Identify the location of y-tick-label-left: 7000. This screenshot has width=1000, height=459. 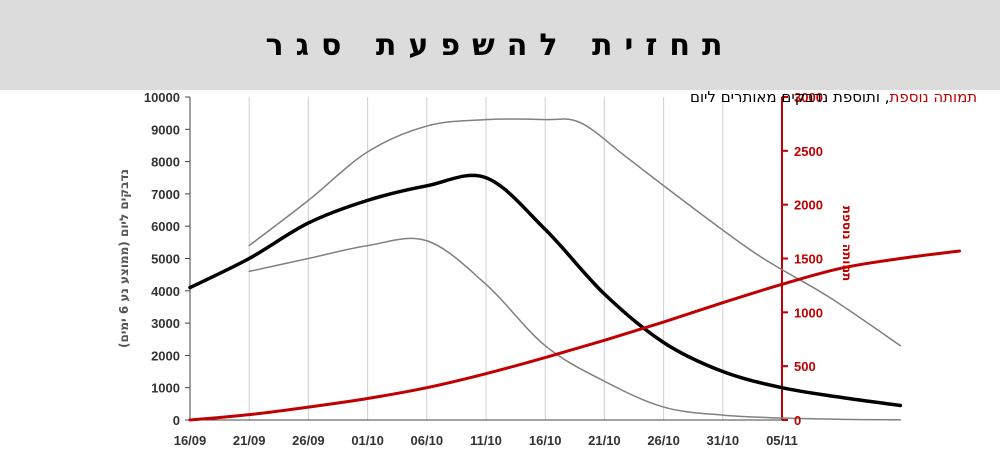
(165, 194).